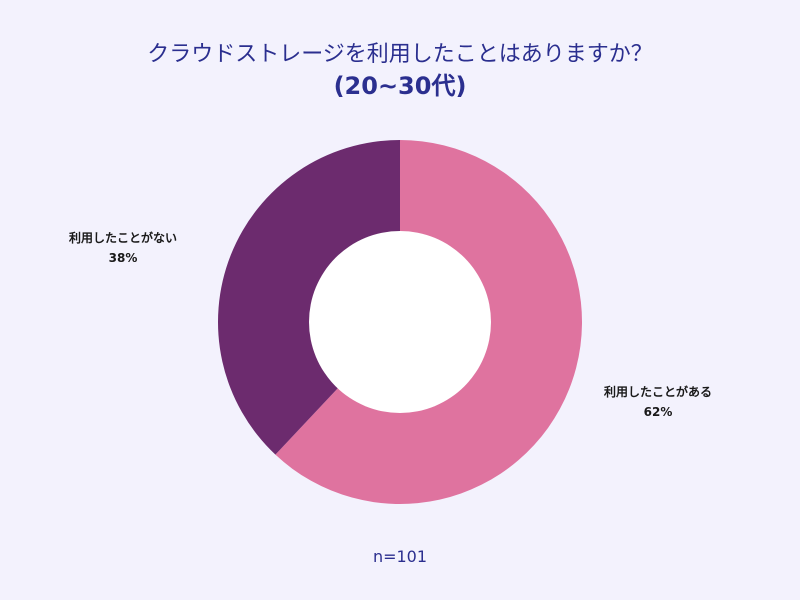  What do you see at coordinates (123, 248) in the screenshot?
I see `label-not-used: 利用したことがない 38%` at bounding box center [123, 248].